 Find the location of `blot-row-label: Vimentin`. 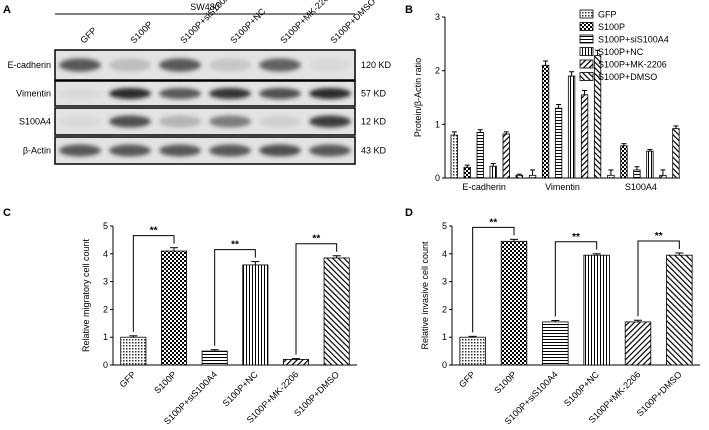

blot-row-label: Vimentin is located at coordinates (33, 94).